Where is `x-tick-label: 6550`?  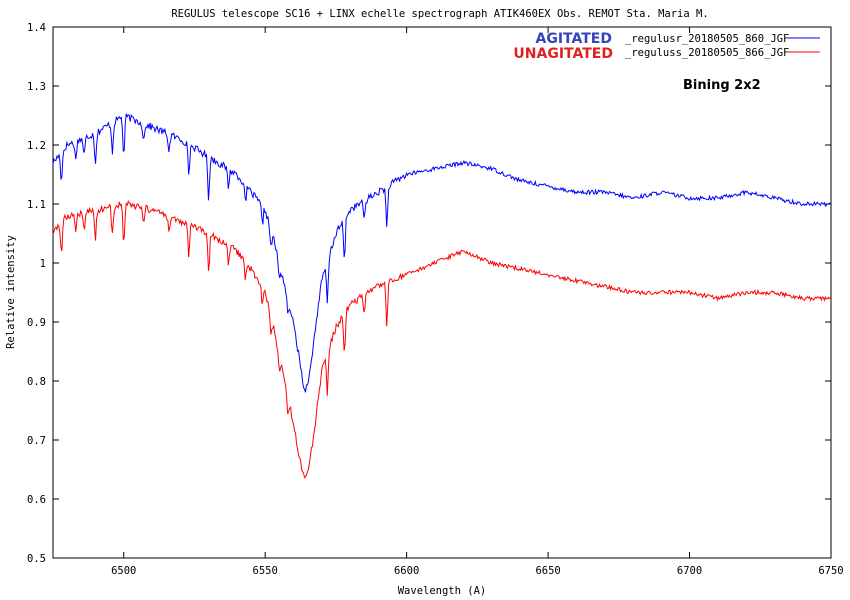 x-tick-label: 6550 is located at coordinates (265, 571).